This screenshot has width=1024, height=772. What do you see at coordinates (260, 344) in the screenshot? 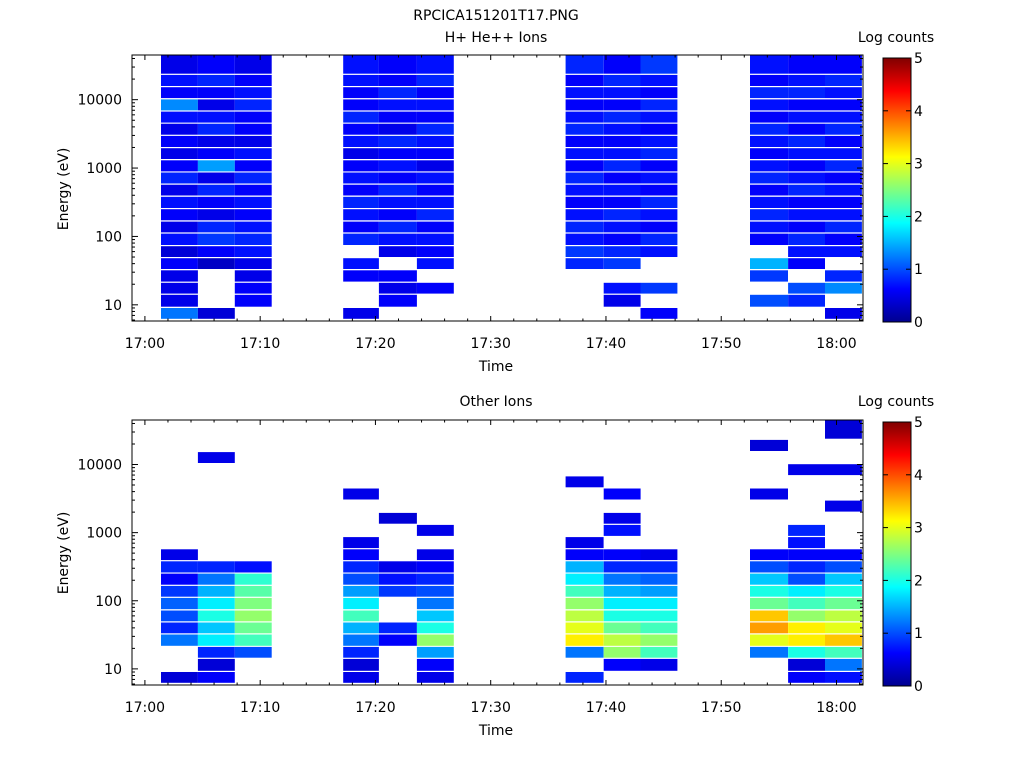
I see `x-tick-label: 17:10` at bounding box center [260, 344].